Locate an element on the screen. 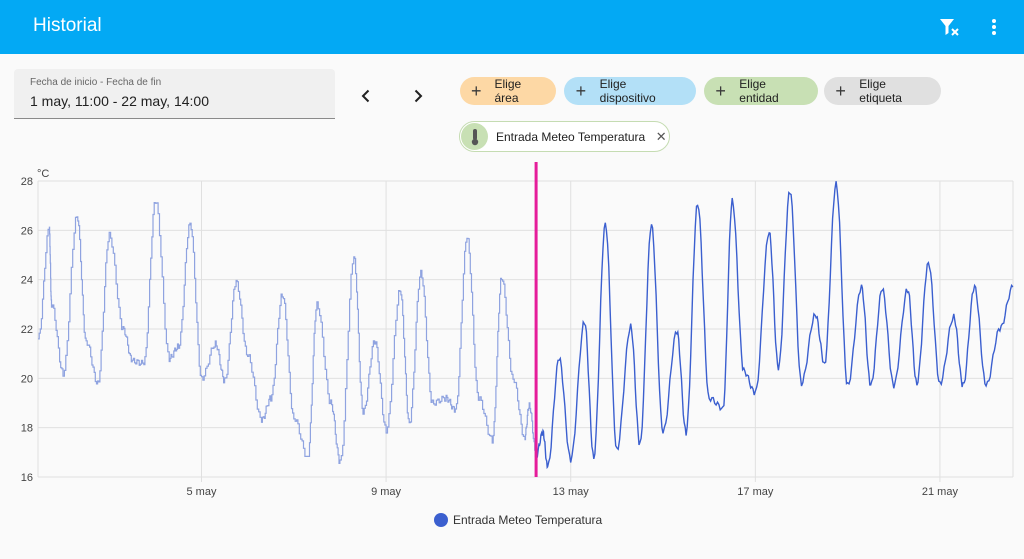  y-tick-label: 26 is located at coordinates (27, 231).